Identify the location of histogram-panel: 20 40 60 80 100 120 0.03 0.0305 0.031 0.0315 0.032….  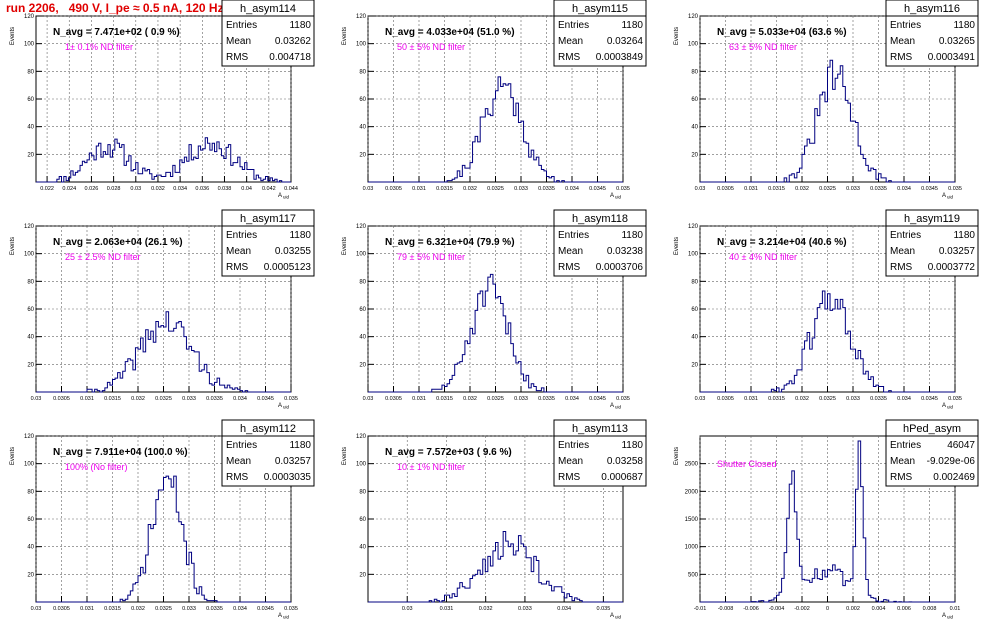
(494, 100).